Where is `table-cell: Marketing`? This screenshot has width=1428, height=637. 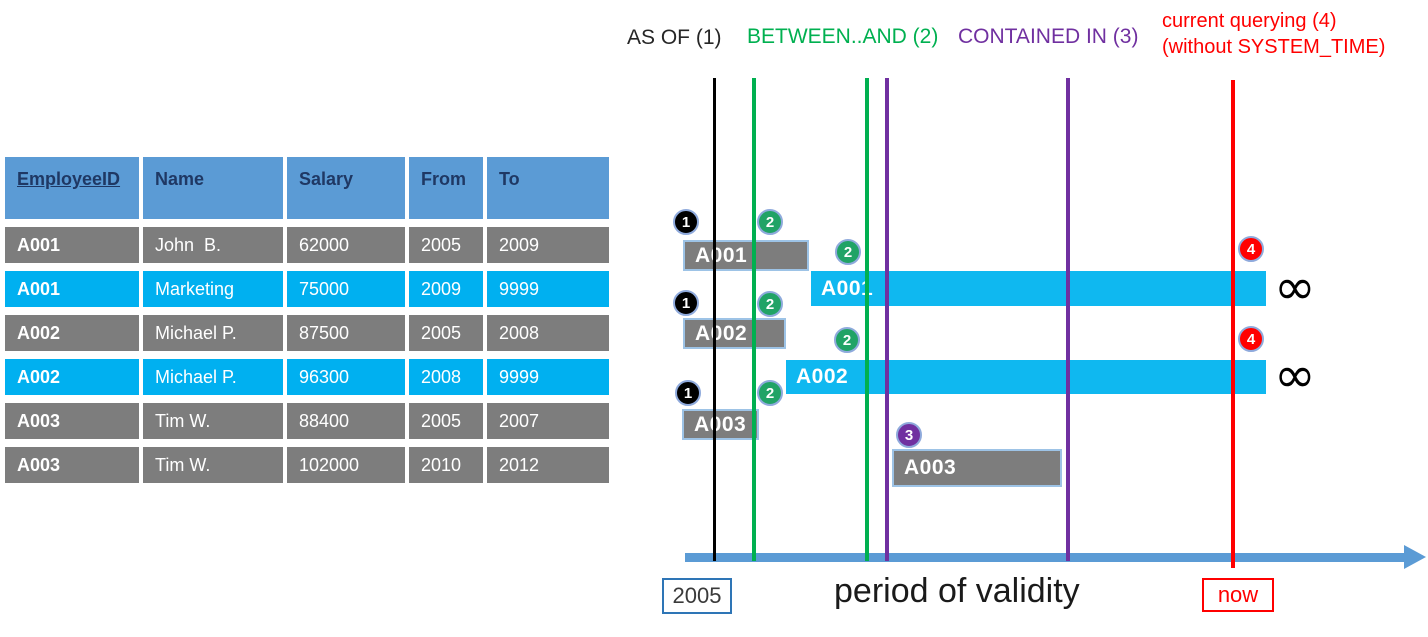
table-cell: Marketing is located at coordinates (213, 289).